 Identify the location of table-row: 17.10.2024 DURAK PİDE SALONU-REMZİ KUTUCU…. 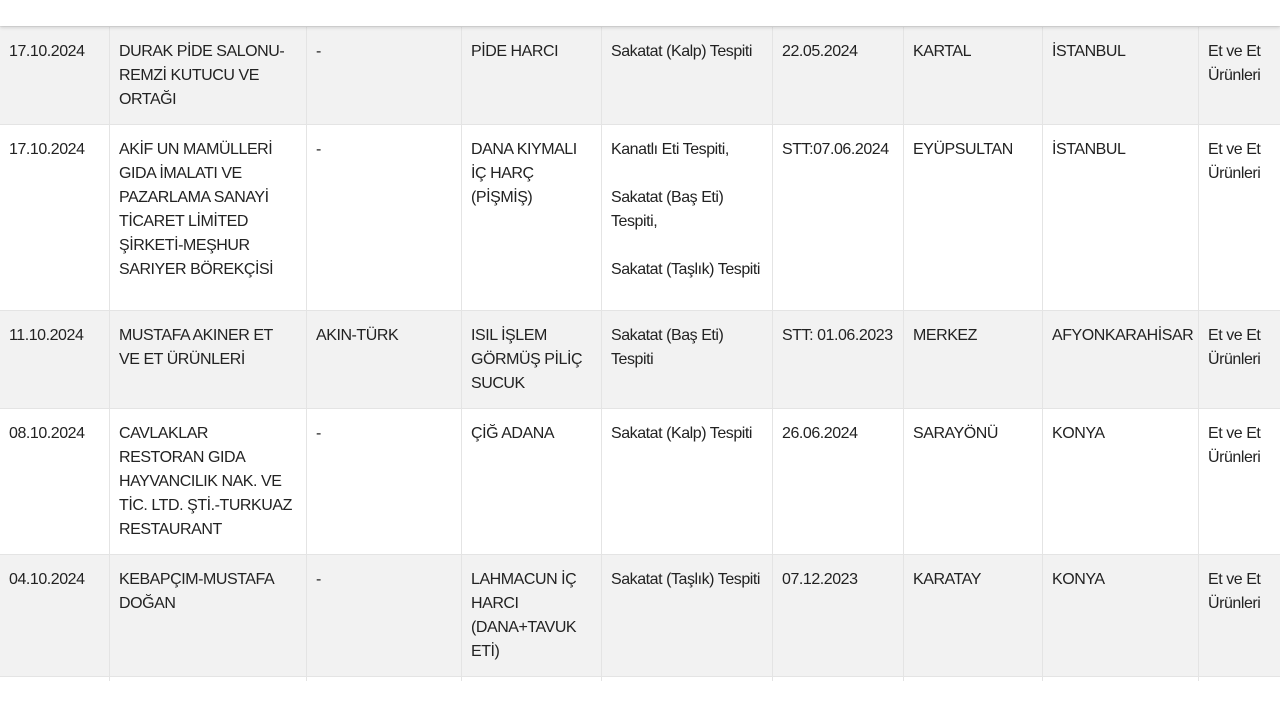
(640, 75).